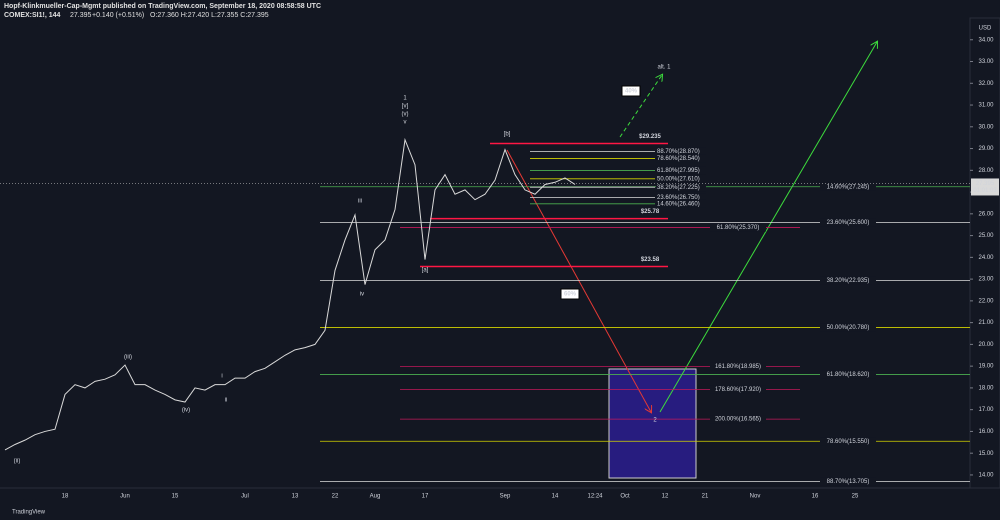 Image resolution: width=1000 pixels, height=520 pixels. What do you see at coordinates (650, 137) in the screenshot?
I see `price-target-label: $29.235` at bounding box center [650, 137].